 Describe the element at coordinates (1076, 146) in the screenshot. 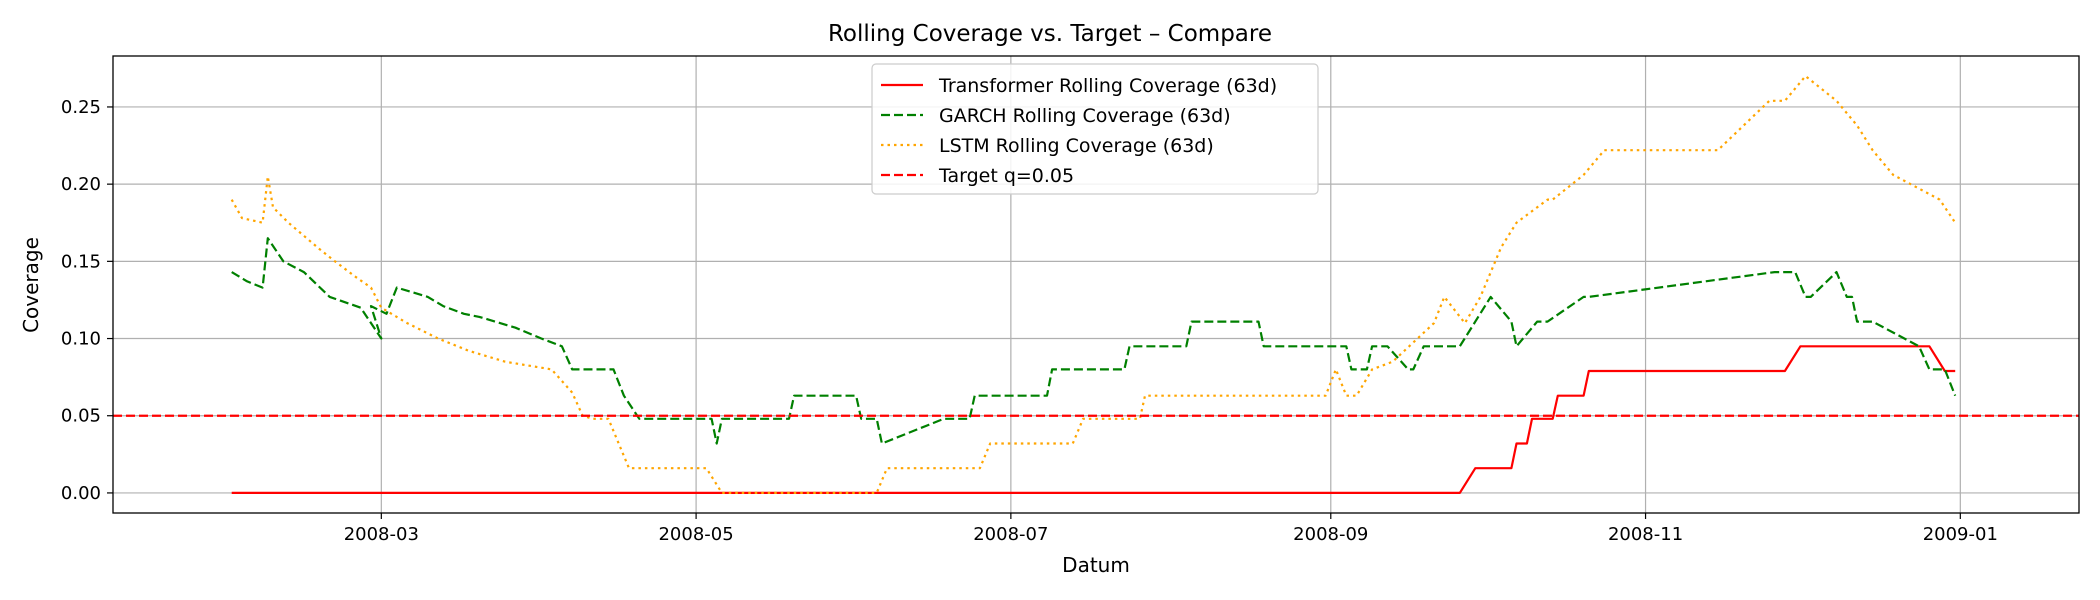

I see `legend-label: LSTM Rolling Coverage (63d)` at that location.